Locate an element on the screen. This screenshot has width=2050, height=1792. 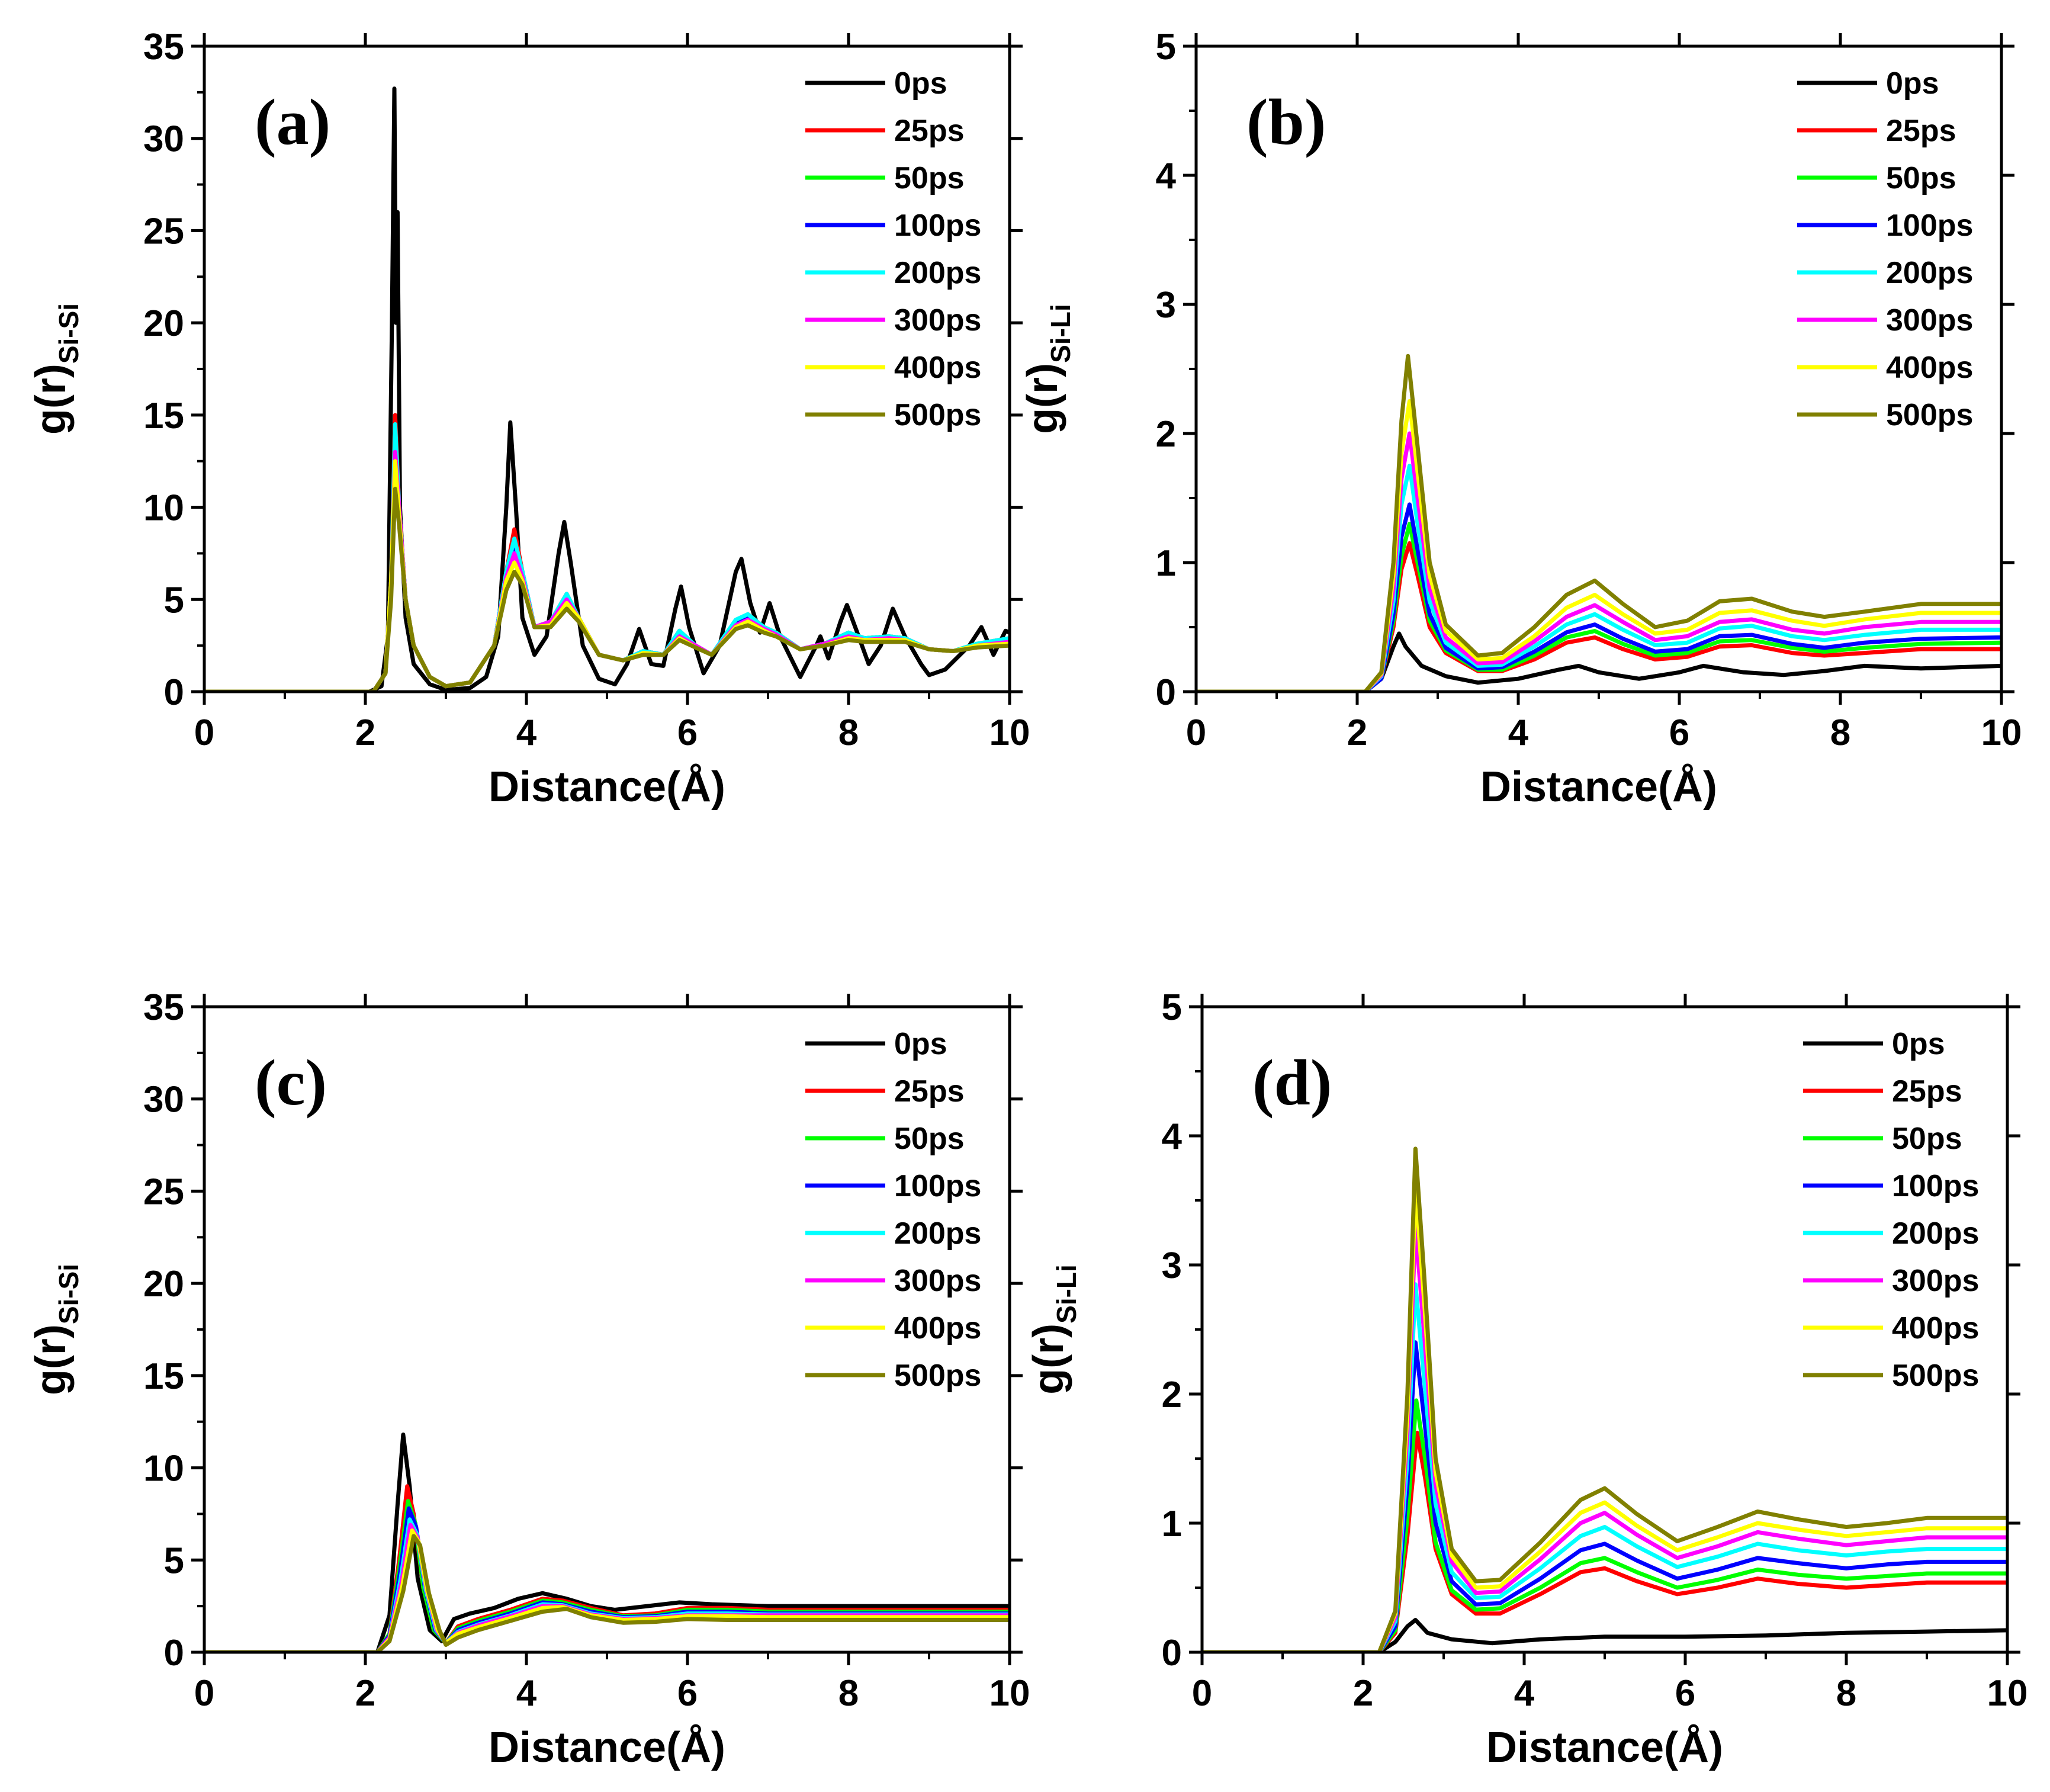
series-line-25ps is located at coordinates (1604, 1541).